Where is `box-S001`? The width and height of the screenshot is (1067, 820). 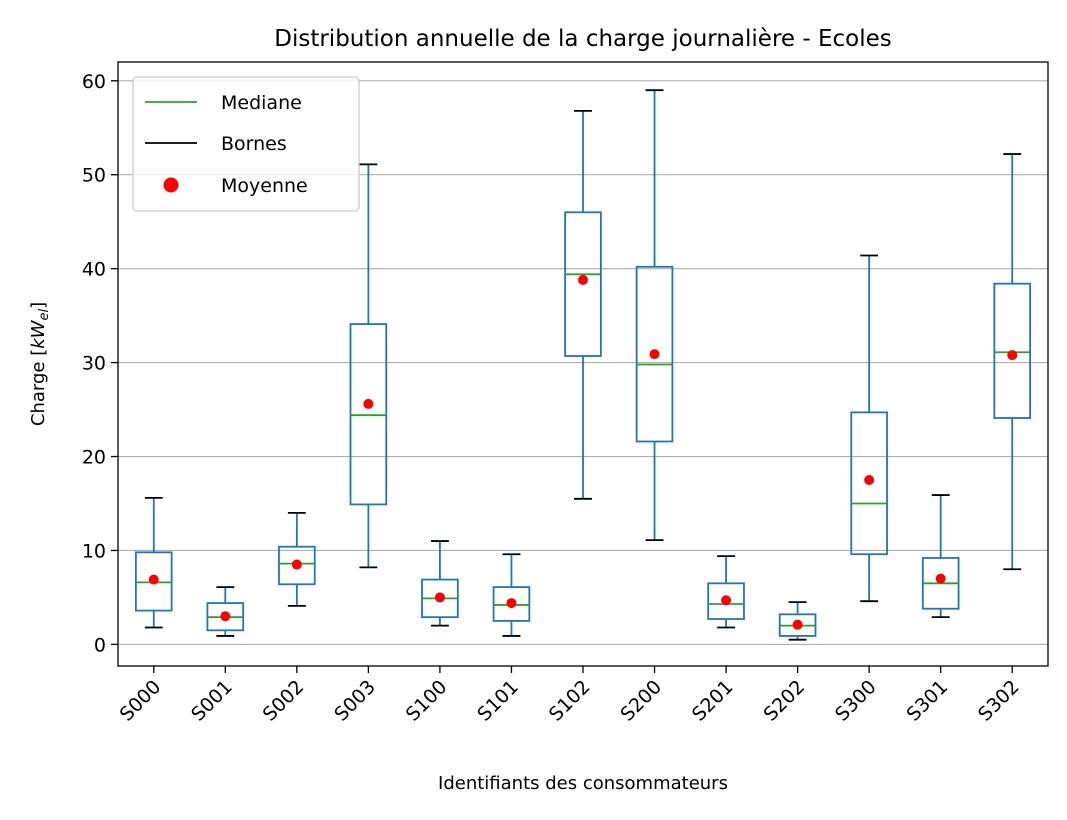
box-S001 is located at coordinates (225, 611).